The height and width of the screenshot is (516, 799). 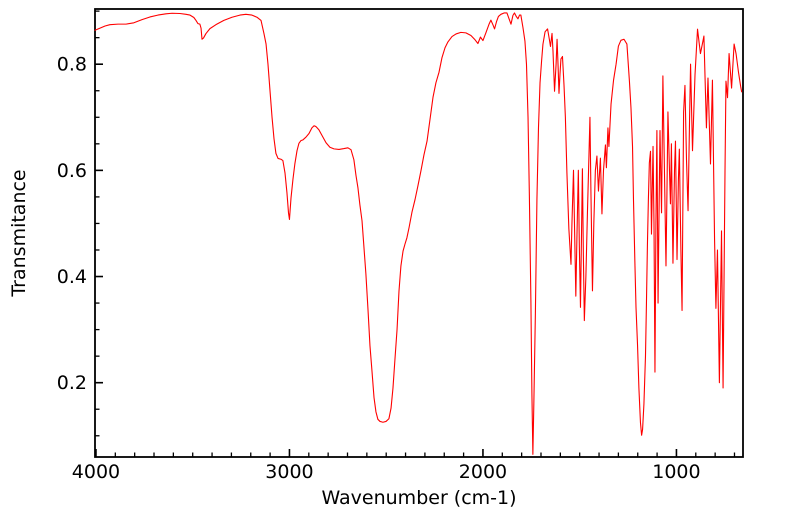 What do you see at coordinates (72, 383) in the screenshot?
I see `y-tick-label: 0.2` at bounding box center [72, 383].